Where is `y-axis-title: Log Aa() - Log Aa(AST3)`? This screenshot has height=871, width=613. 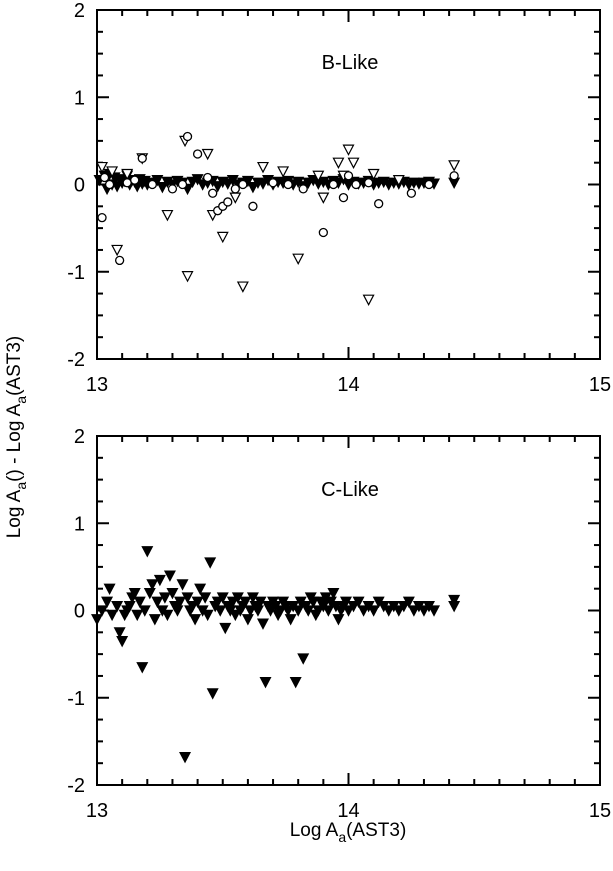 y-axis-title: Log Aa() - Log Aa(AST3) is located at coordinates (16, 437).